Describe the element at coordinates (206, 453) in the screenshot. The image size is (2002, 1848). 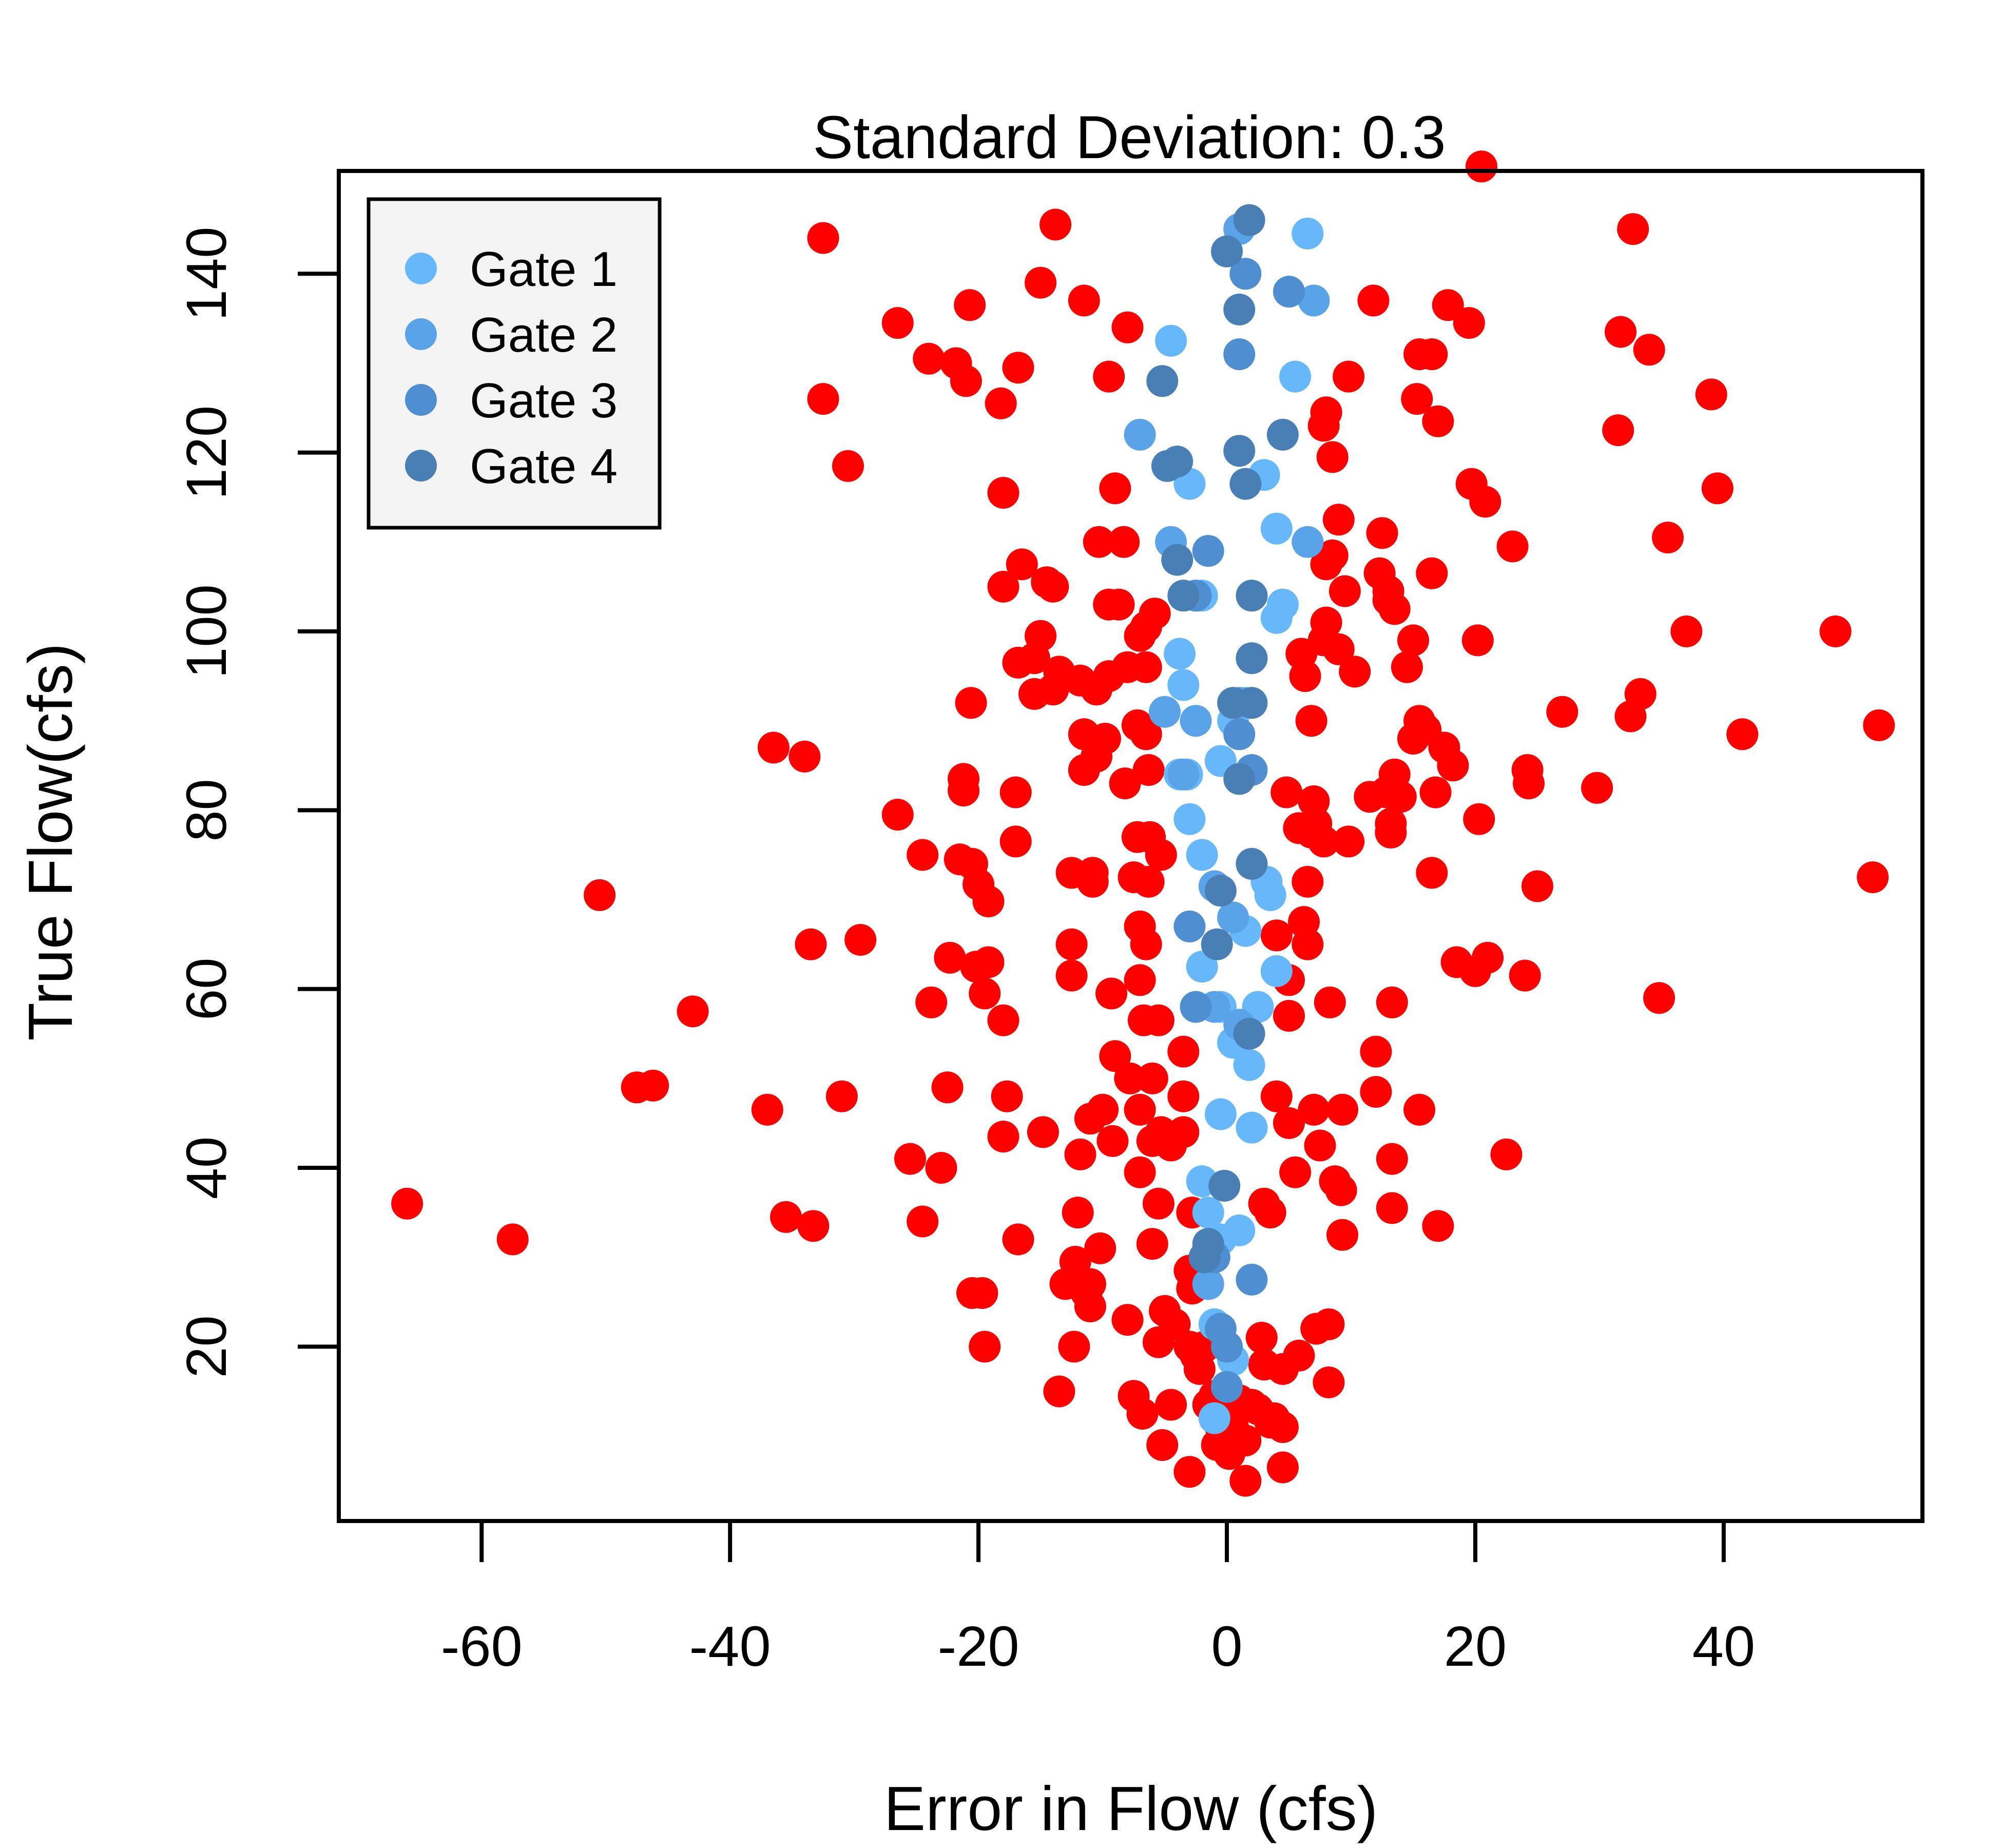
I see `y-tick-label: 120` at that location.